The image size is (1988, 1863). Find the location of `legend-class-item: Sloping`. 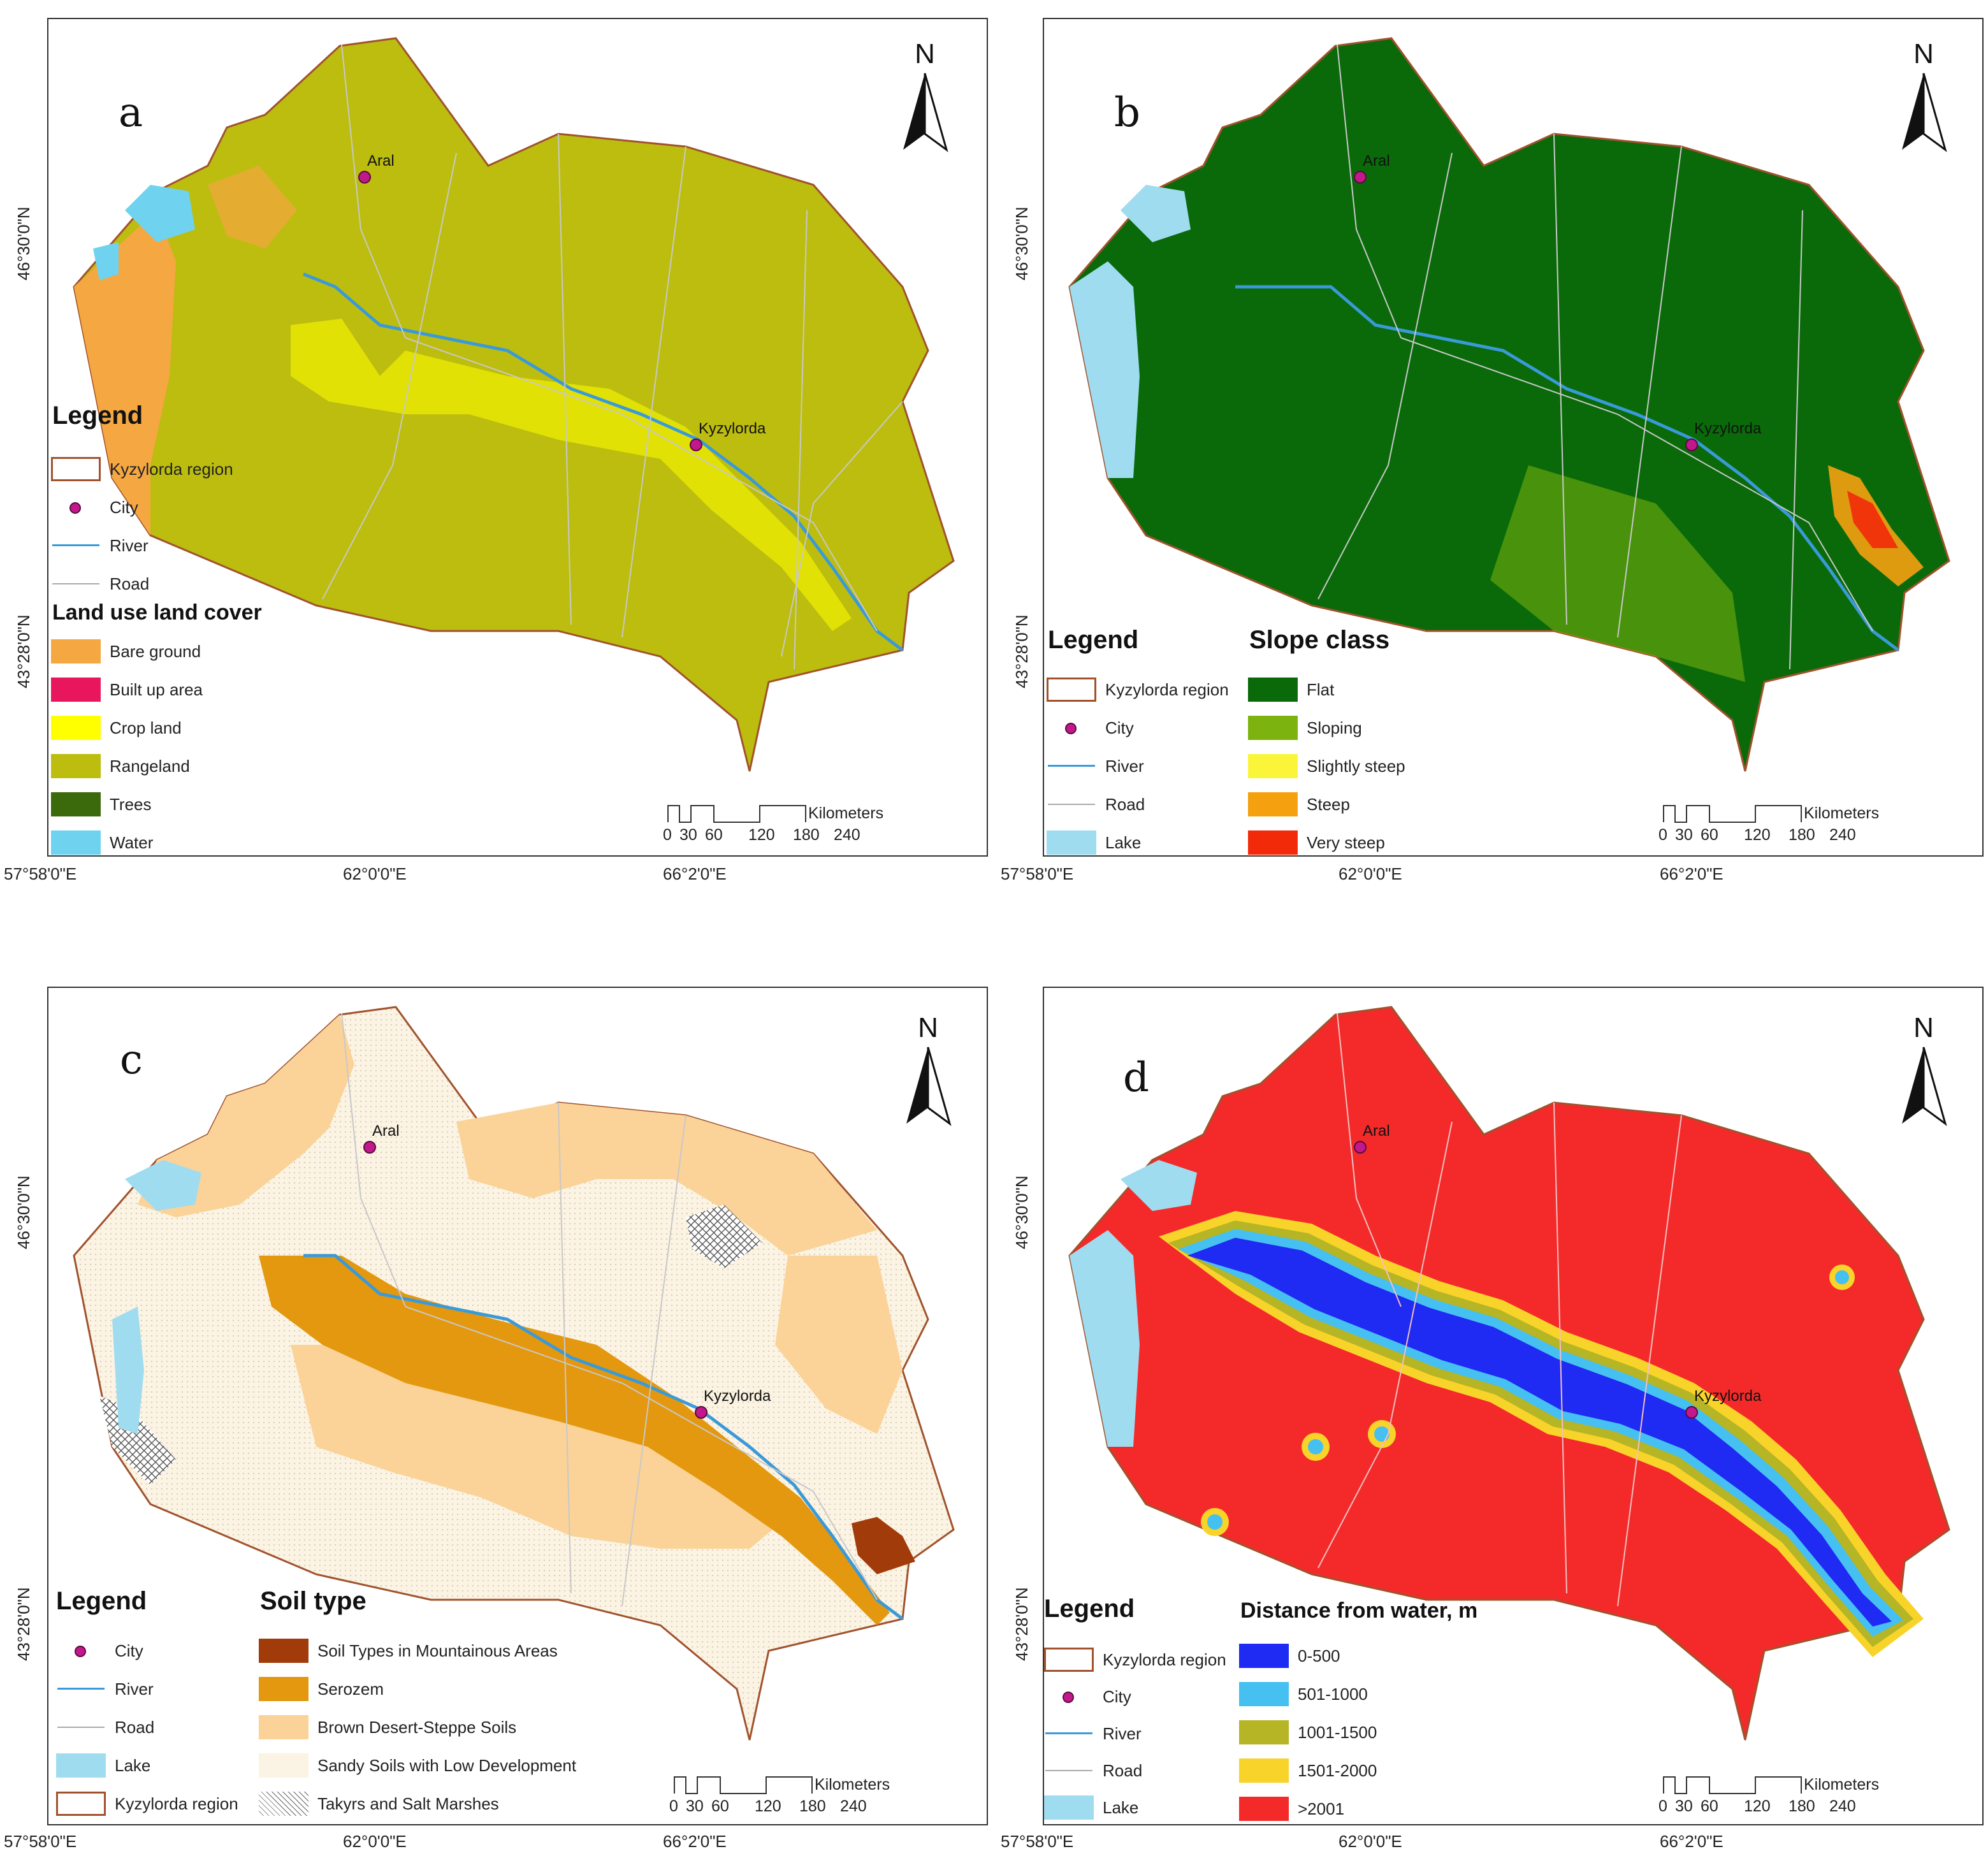

legend-class-item: Sloping is located at coordinates (1305, 728).